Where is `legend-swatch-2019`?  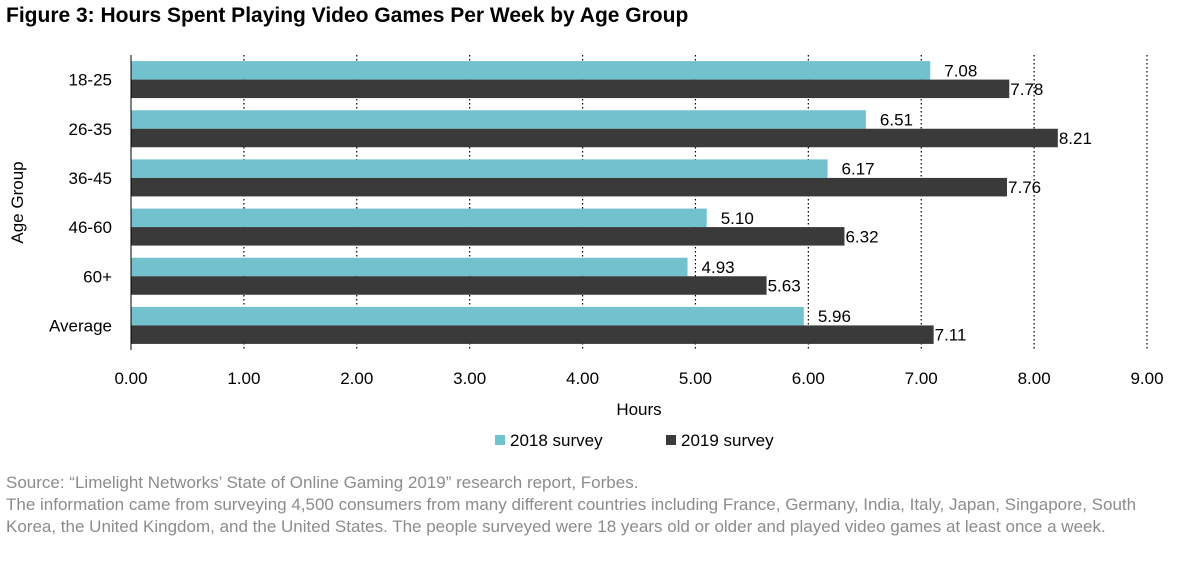 legend-swatch-2019 is located at coordinates (671, 440).